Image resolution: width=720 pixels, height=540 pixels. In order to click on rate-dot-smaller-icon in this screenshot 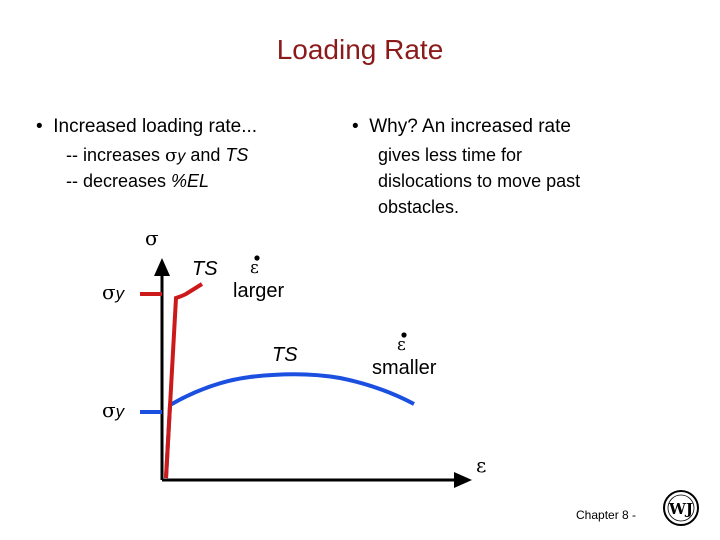, I will do `click(404, 335)`.